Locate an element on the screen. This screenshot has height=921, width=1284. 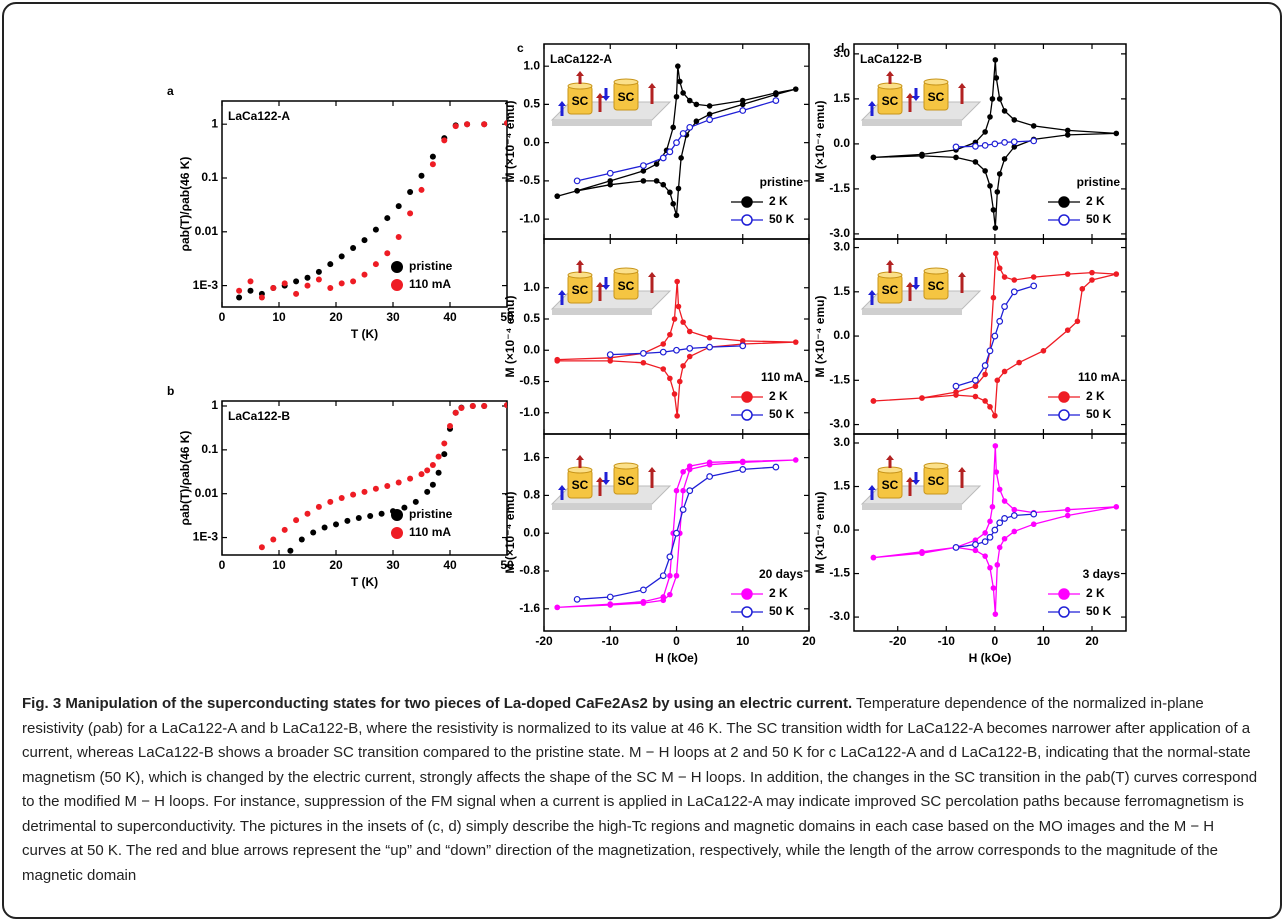
y-tick-label: 3.0 is located at coordinates (841, 442).